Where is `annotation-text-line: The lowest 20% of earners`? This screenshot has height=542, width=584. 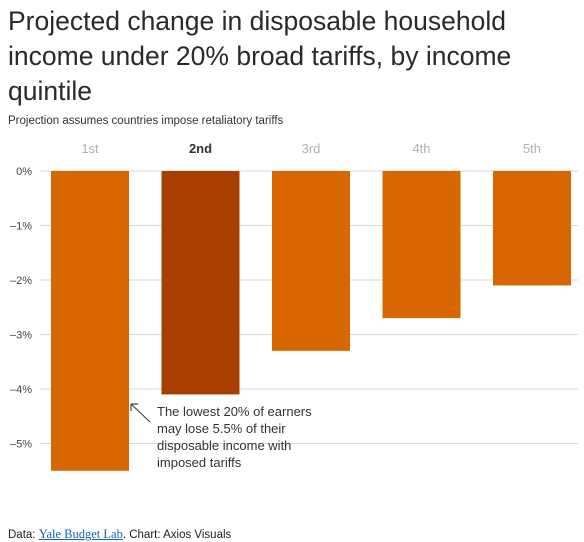
annotation-text-line: The lowest 20% of earners is located at coordinates (234, 411).